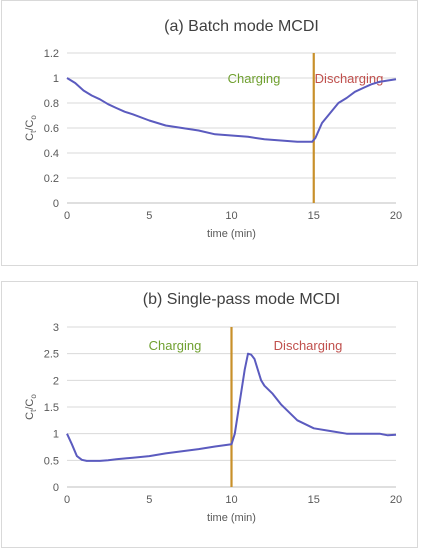  What do you see at coordinates (51, 104) in the screenshot?
I see `y-tick-label: 0.8` at bounding box center [51, 104].